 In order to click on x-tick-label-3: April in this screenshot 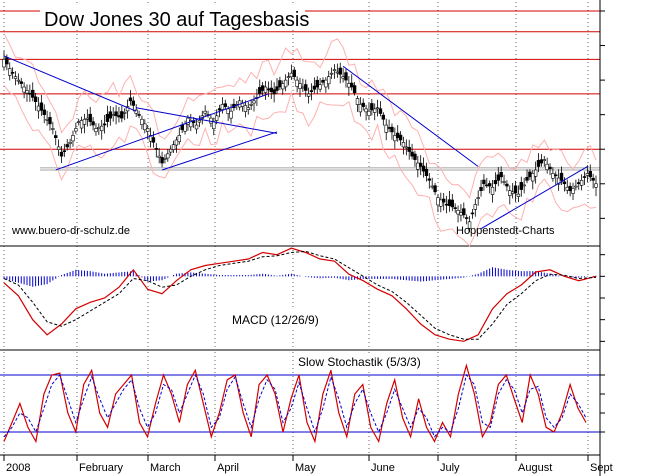, I will do `click(228, 468)`.